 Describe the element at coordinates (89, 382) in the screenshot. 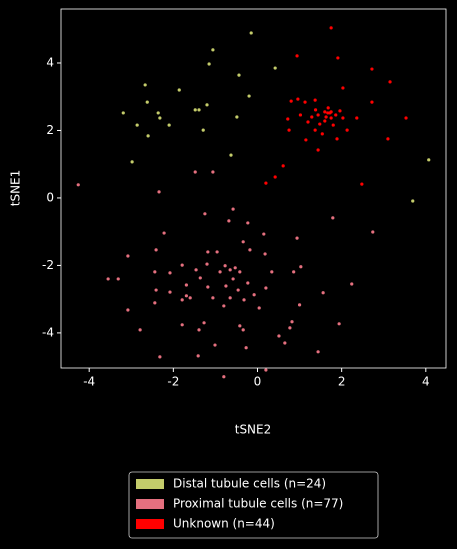

I see `x-tick-label: -4` at that location.